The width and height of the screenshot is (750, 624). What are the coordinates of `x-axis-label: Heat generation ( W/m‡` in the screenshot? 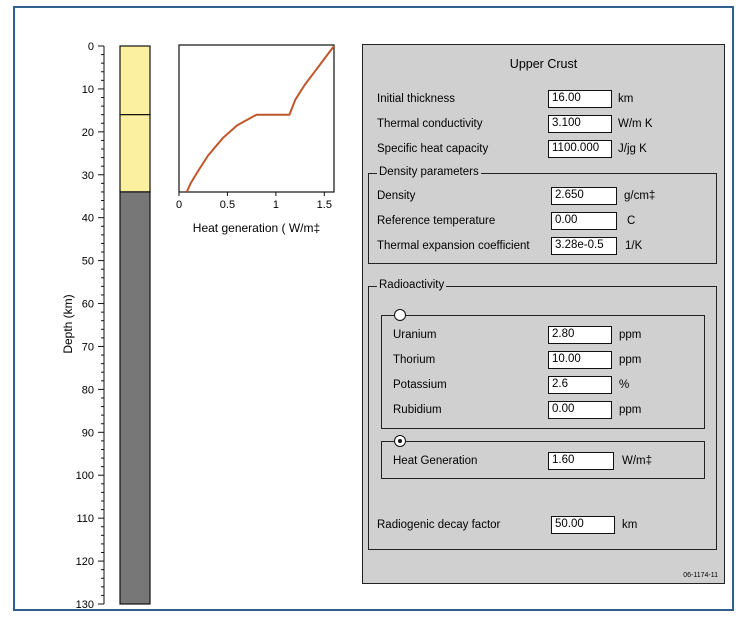 It's located at (256, 228).